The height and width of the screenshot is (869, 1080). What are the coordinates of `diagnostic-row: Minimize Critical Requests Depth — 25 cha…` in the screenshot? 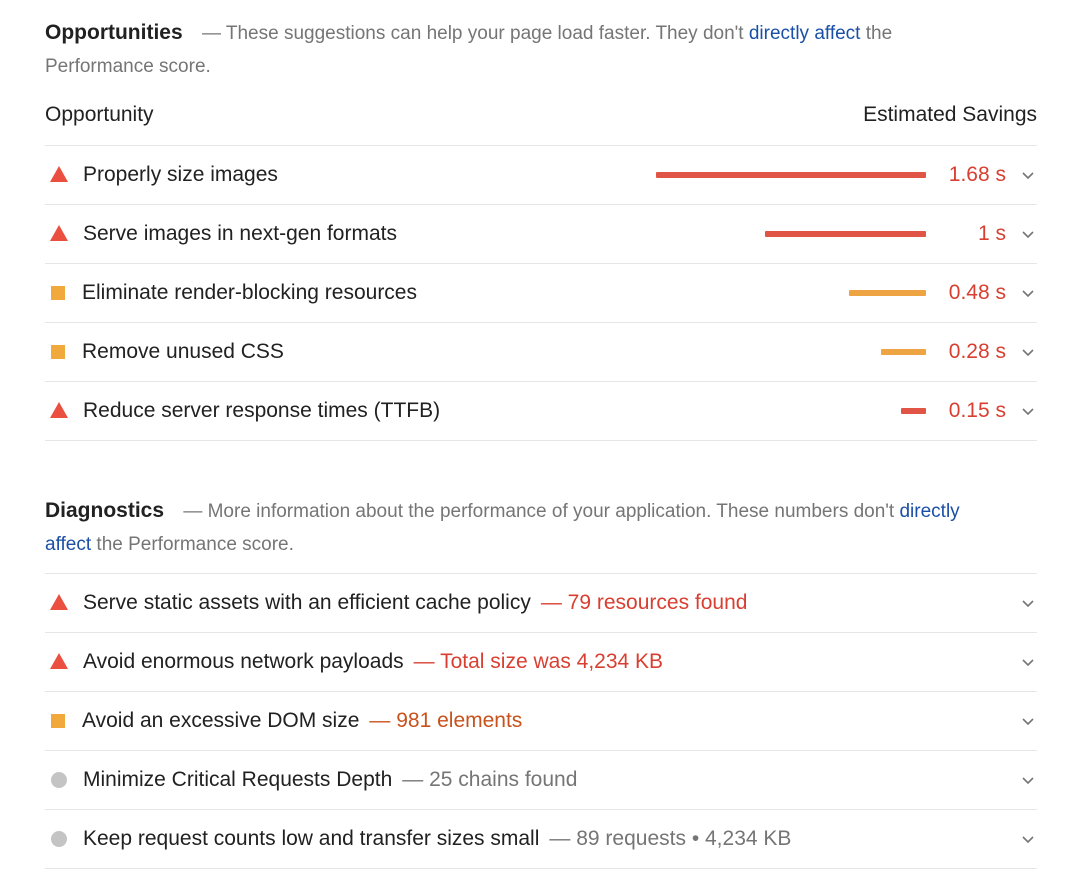 It's located at (541, 779).